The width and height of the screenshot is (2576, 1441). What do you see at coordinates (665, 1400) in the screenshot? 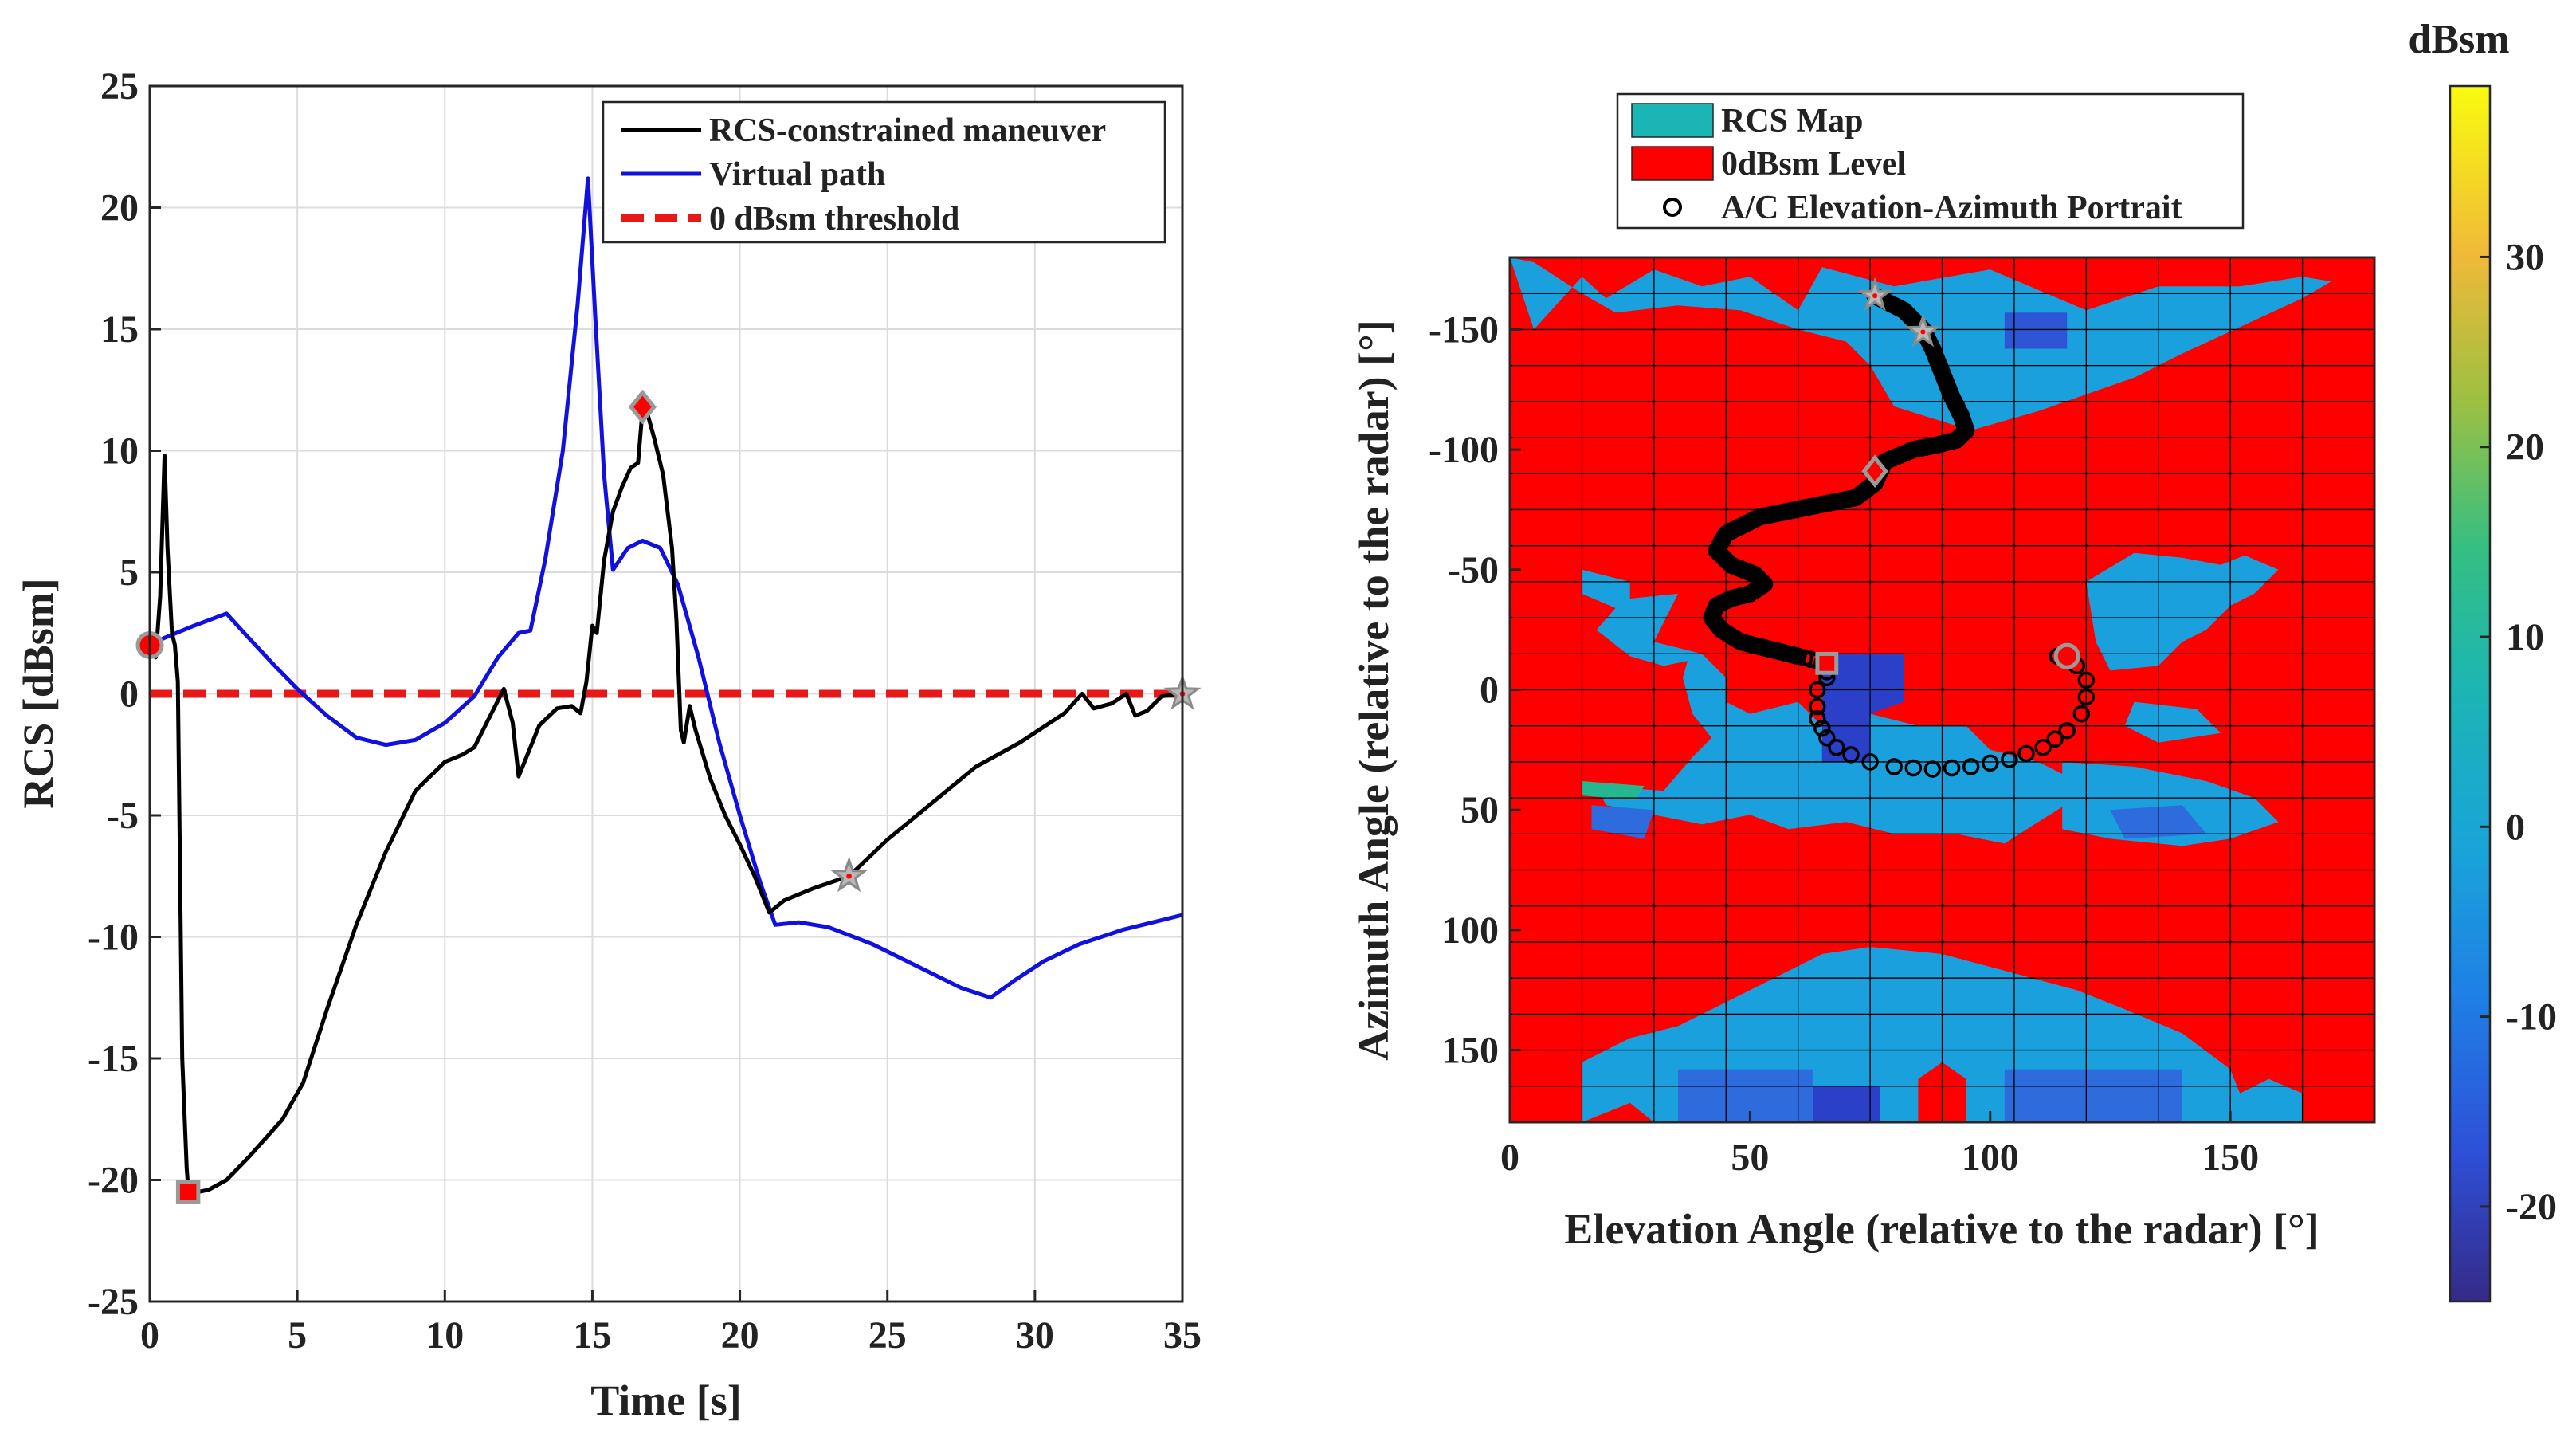
I see `left-x-axis-label: Time [s]` at bounding box center [665, 1400].